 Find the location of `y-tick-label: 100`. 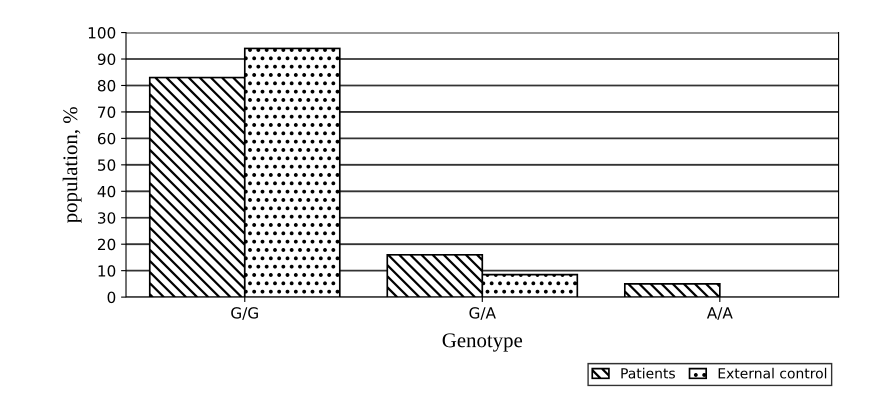

y-tick-label: 100 is located at coordinates (102, 33).